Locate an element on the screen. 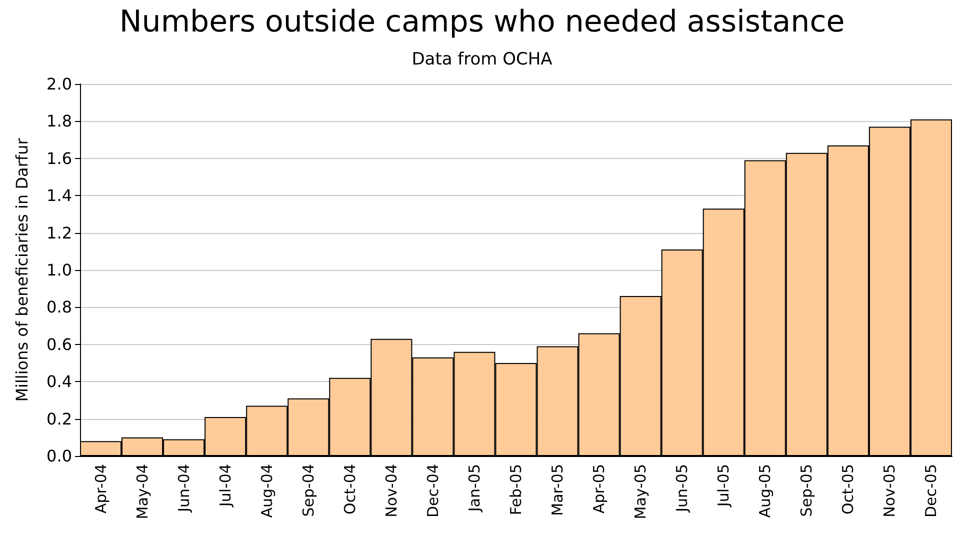  y-tick-label: 2.0 is located at coordinates (59, 84).